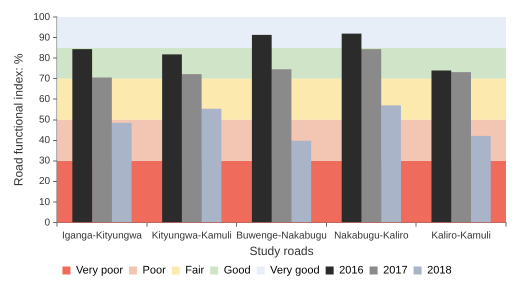  What do you see at coordinates (44, 58) in the screenshot?
I see `y-tick-label: 80` at bounding box center [44, 58].